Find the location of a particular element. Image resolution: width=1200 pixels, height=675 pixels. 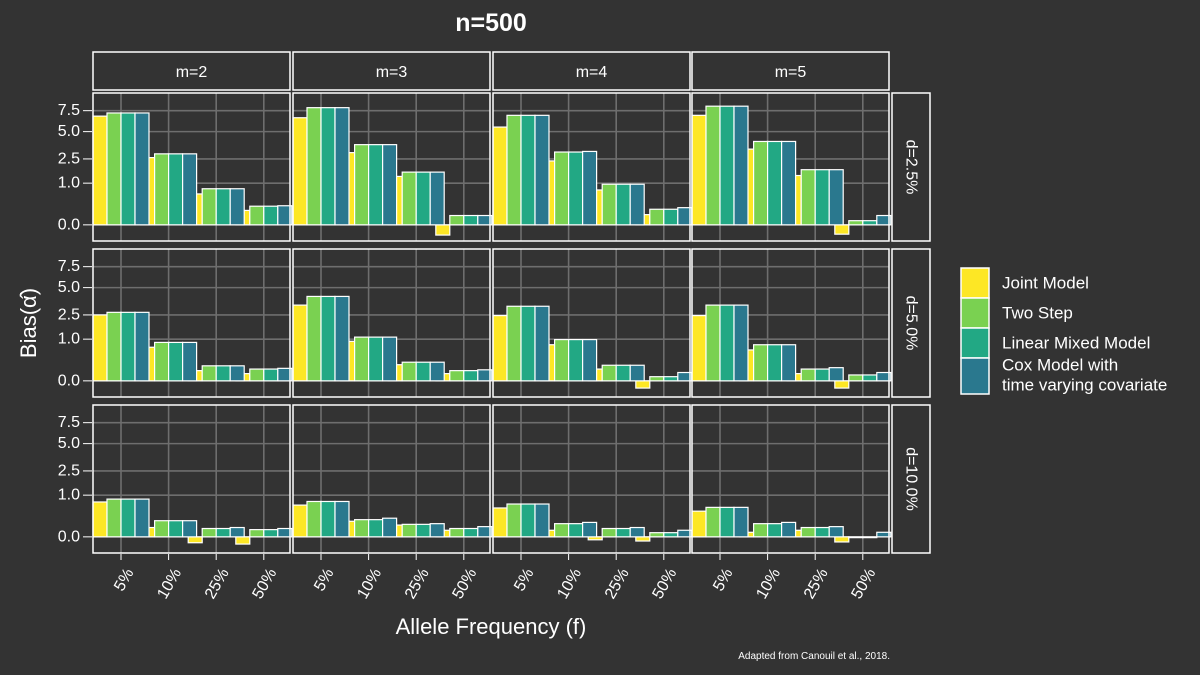

row-strip: d=2.5% is located at coordinates (911, 167).